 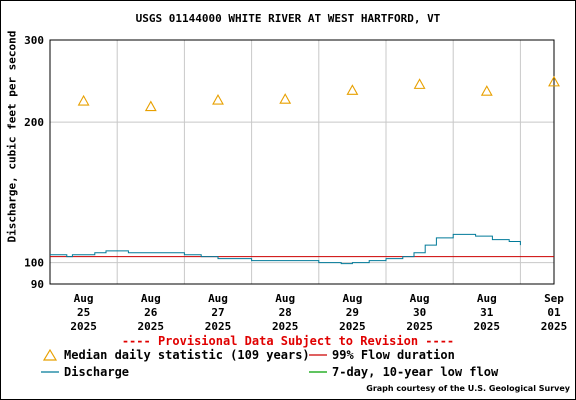 What do you see at coordinates (419, 312) in the screenshot?
I see `x-tick-label: 30` at bounding box center [419, 312].